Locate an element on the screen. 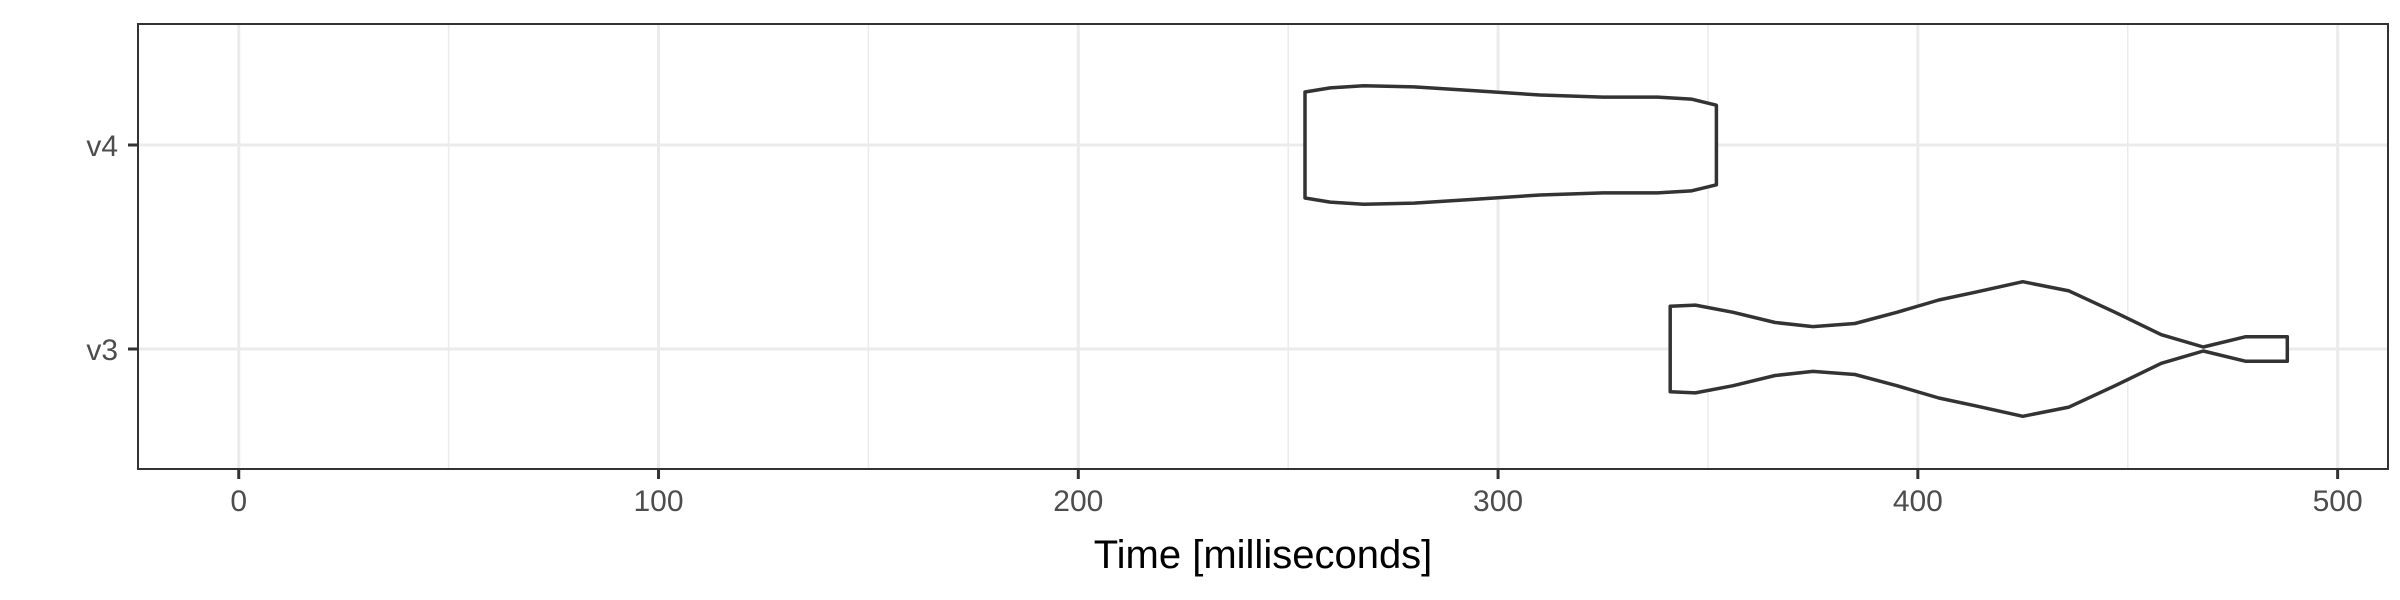 This screenshot has height=600, width=2400. violin-v4 is located at coordinates (1511, 145).